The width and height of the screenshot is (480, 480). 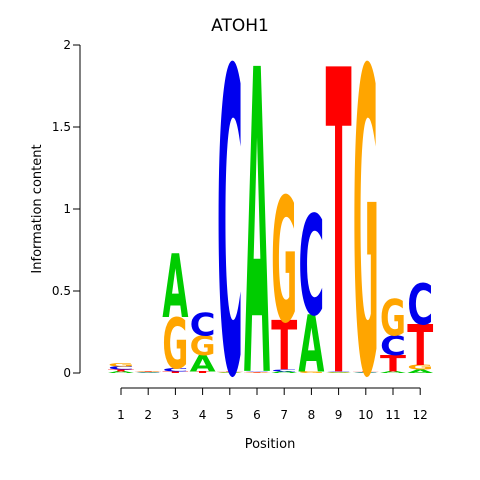 What do you see at coordinates (270, 444) in the screenshot?
I see `x-axis-title: Position` at bounding box center [270, 444].